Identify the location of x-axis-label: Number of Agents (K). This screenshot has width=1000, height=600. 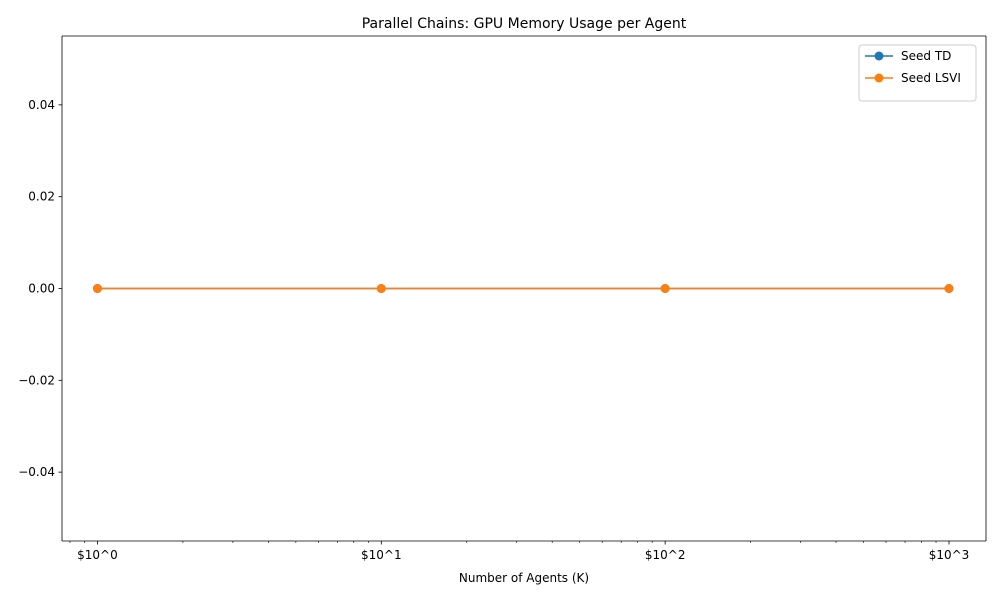
(524, 578).